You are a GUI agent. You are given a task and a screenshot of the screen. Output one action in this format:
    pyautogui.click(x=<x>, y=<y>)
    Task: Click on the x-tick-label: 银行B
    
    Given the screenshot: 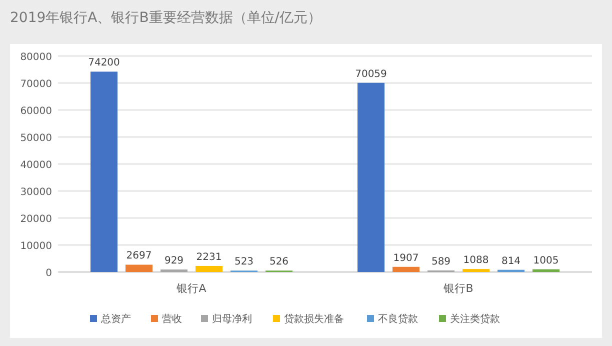 What is the action you would take?
    pyautogui.click(x=458, y=288)
    